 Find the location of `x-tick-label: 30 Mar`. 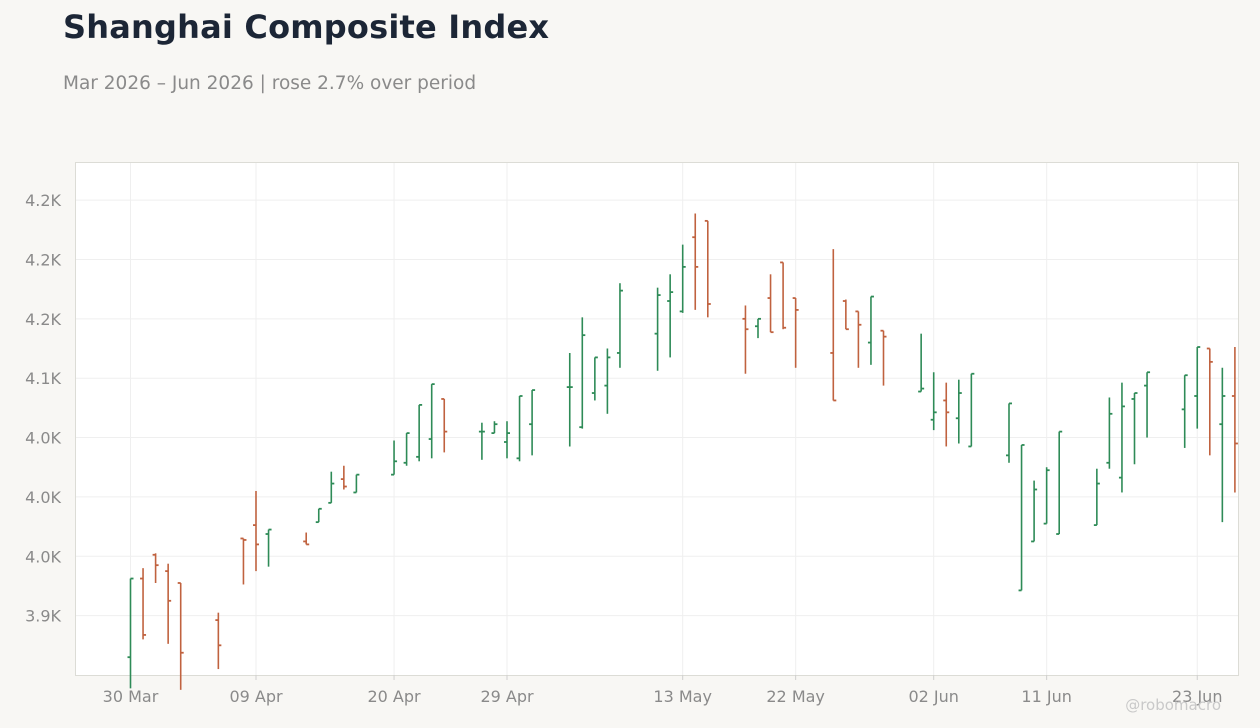

x-tick-label: 30 Mar is located at coordinates (131, 696).